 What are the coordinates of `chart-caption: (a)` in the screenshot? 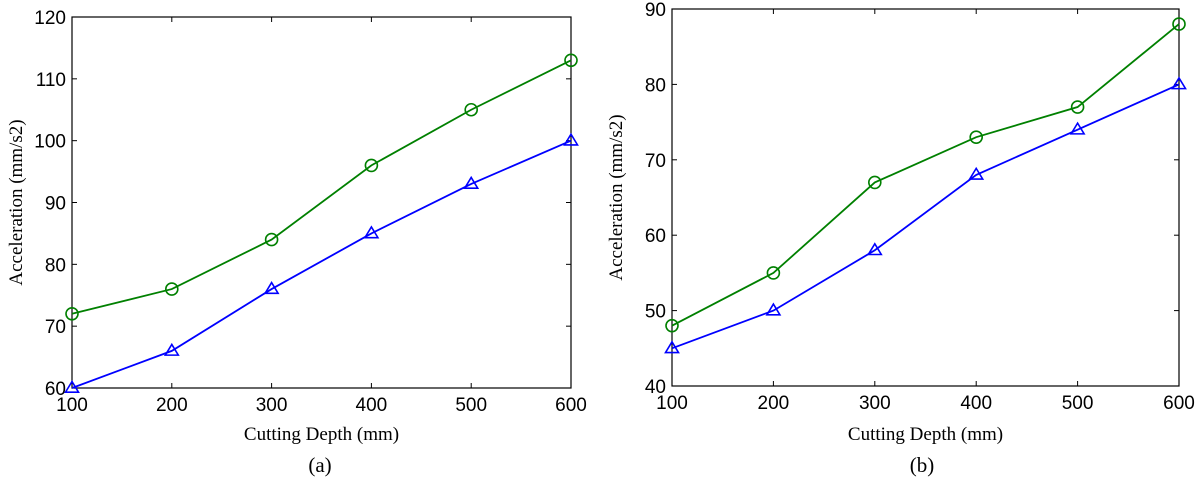 It's located at (319, 465).